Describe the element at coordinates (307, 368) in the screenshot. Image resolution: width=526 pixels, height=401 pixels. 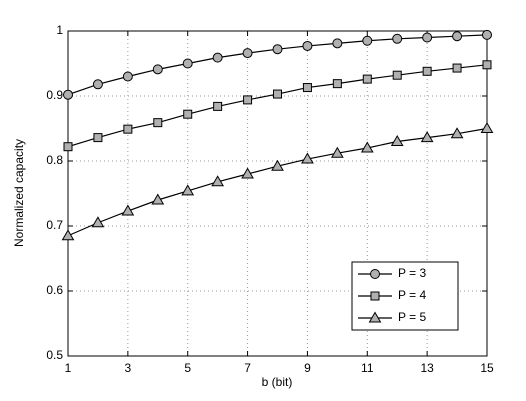
I see `x-tick-label: 9` at that location.